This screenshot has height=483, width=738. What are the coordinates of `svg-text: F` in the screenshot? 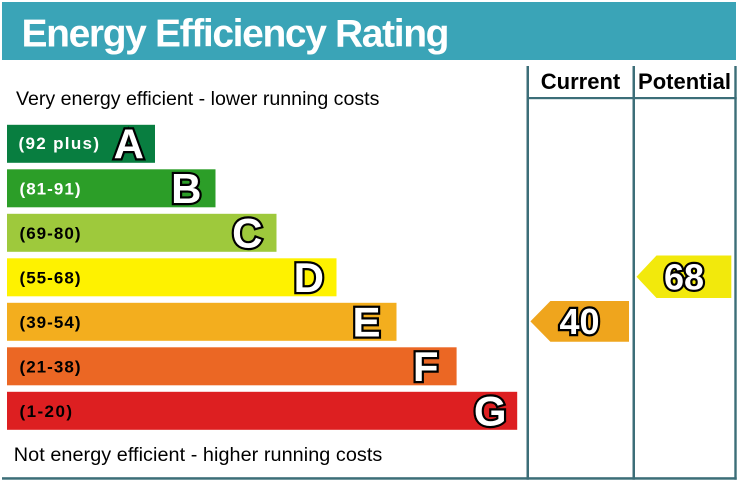 It's located at (426, 366).